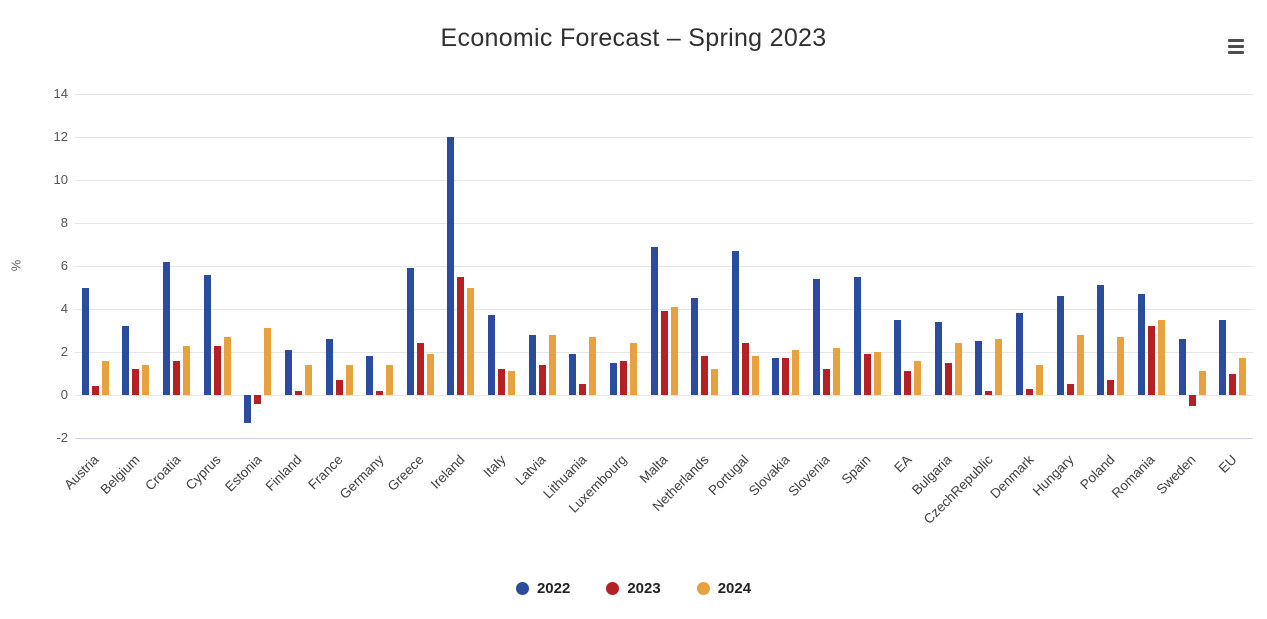 The height and width of the screenshot is (619, 1267). What do you see at coordinates (207, 334) in the screenshot?
I see `bar-2022-Cyprus` at bounding box center [207, 334].